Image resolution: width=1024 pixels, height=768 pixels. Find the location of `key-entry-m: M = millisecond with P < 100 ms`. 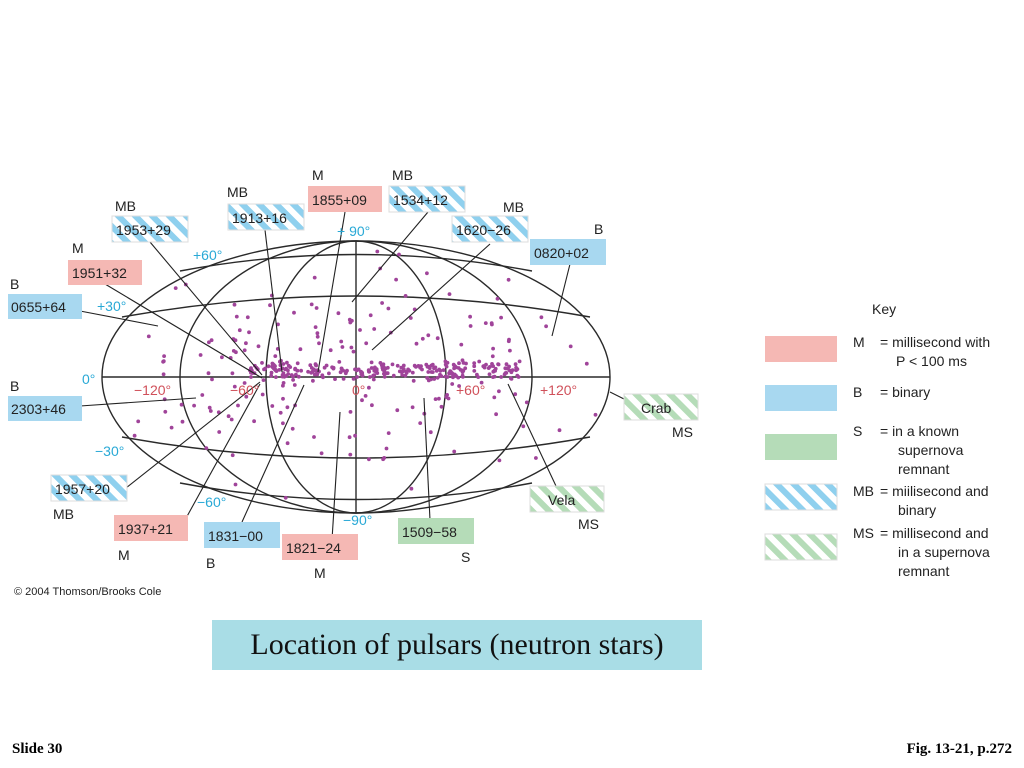

key-entry-m: M = millisecond with P < 100 ms is located at coordinates (877, 351).